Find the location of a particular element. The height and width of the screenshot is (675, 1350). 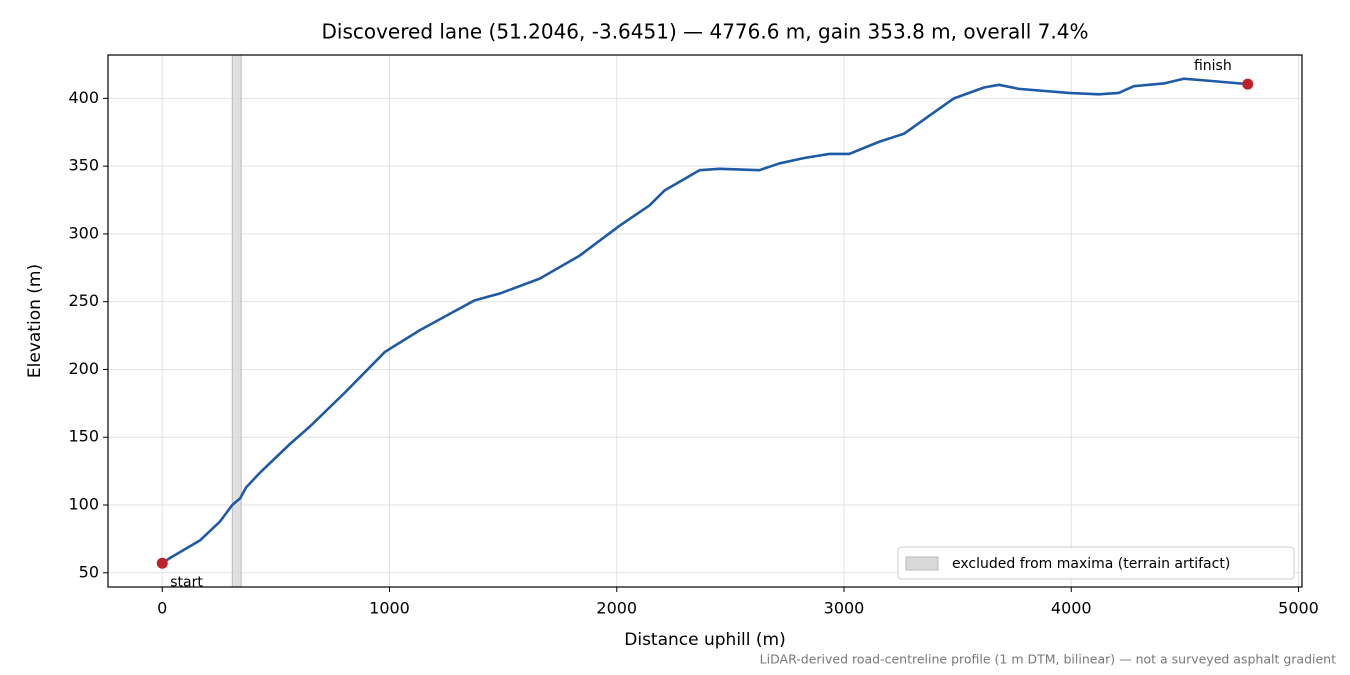

y-tick-label: 350 is located at coordinates (83, 165).